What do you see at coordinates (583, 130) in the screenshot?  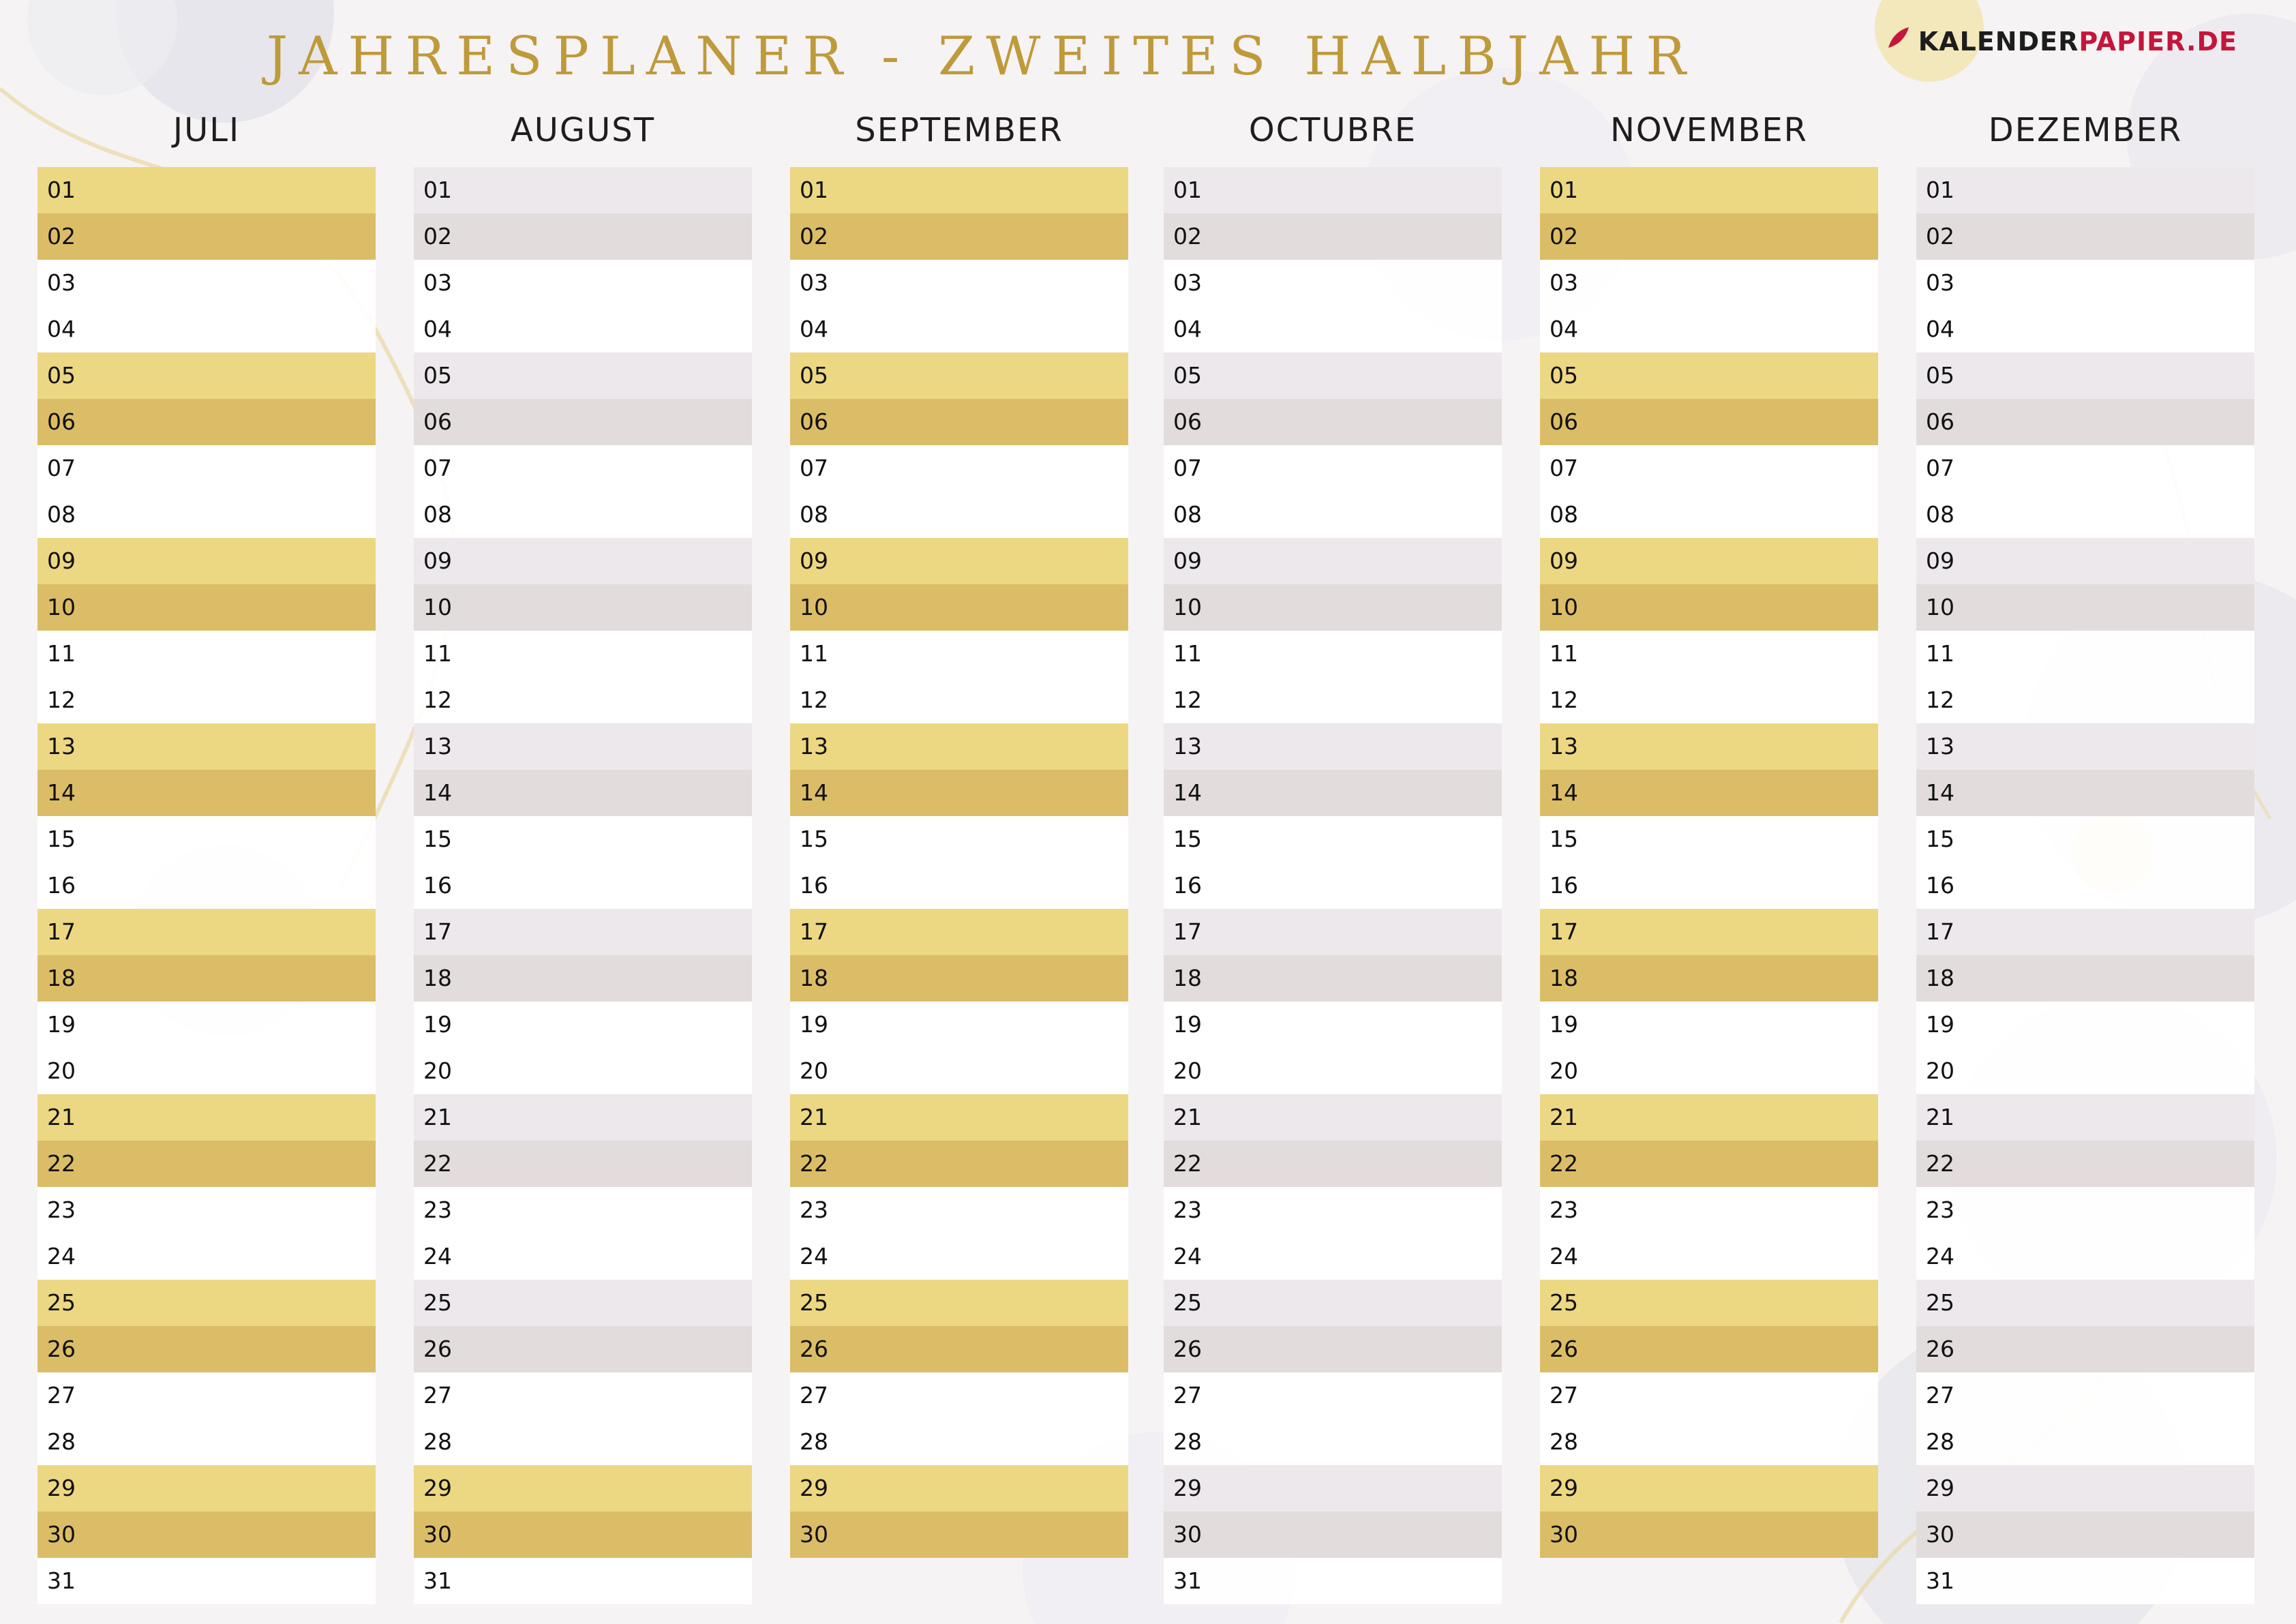 I see `month-name: AUGUST` at bounding box center [583, 130].